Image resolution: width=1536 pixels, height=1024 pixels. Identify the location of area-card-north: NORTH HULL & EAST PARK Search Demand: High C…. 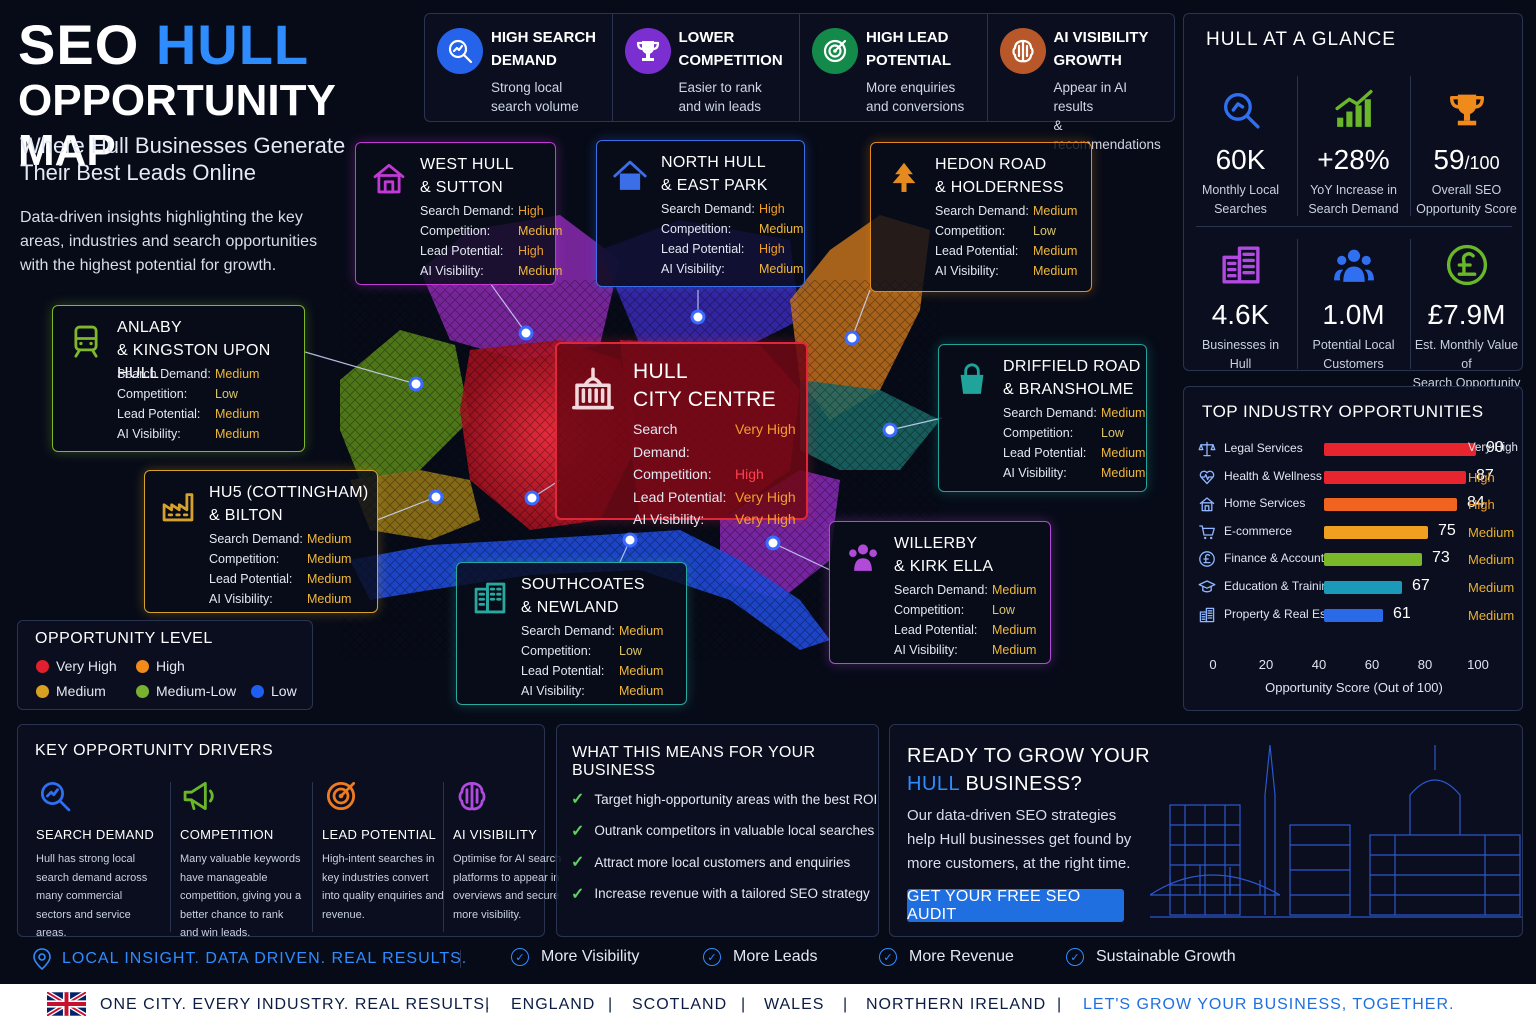
(700, 213).